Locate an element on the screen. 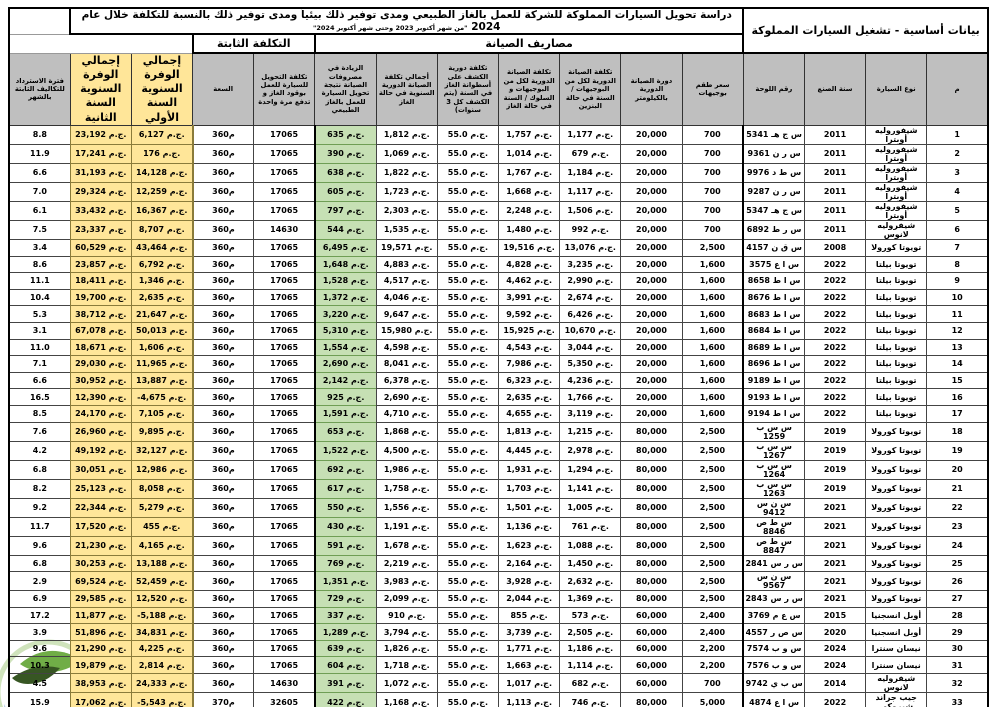 This screenshot has height=707, width=1000. cell-increase: 925 ج.م. is located at coordinates (345, 397).